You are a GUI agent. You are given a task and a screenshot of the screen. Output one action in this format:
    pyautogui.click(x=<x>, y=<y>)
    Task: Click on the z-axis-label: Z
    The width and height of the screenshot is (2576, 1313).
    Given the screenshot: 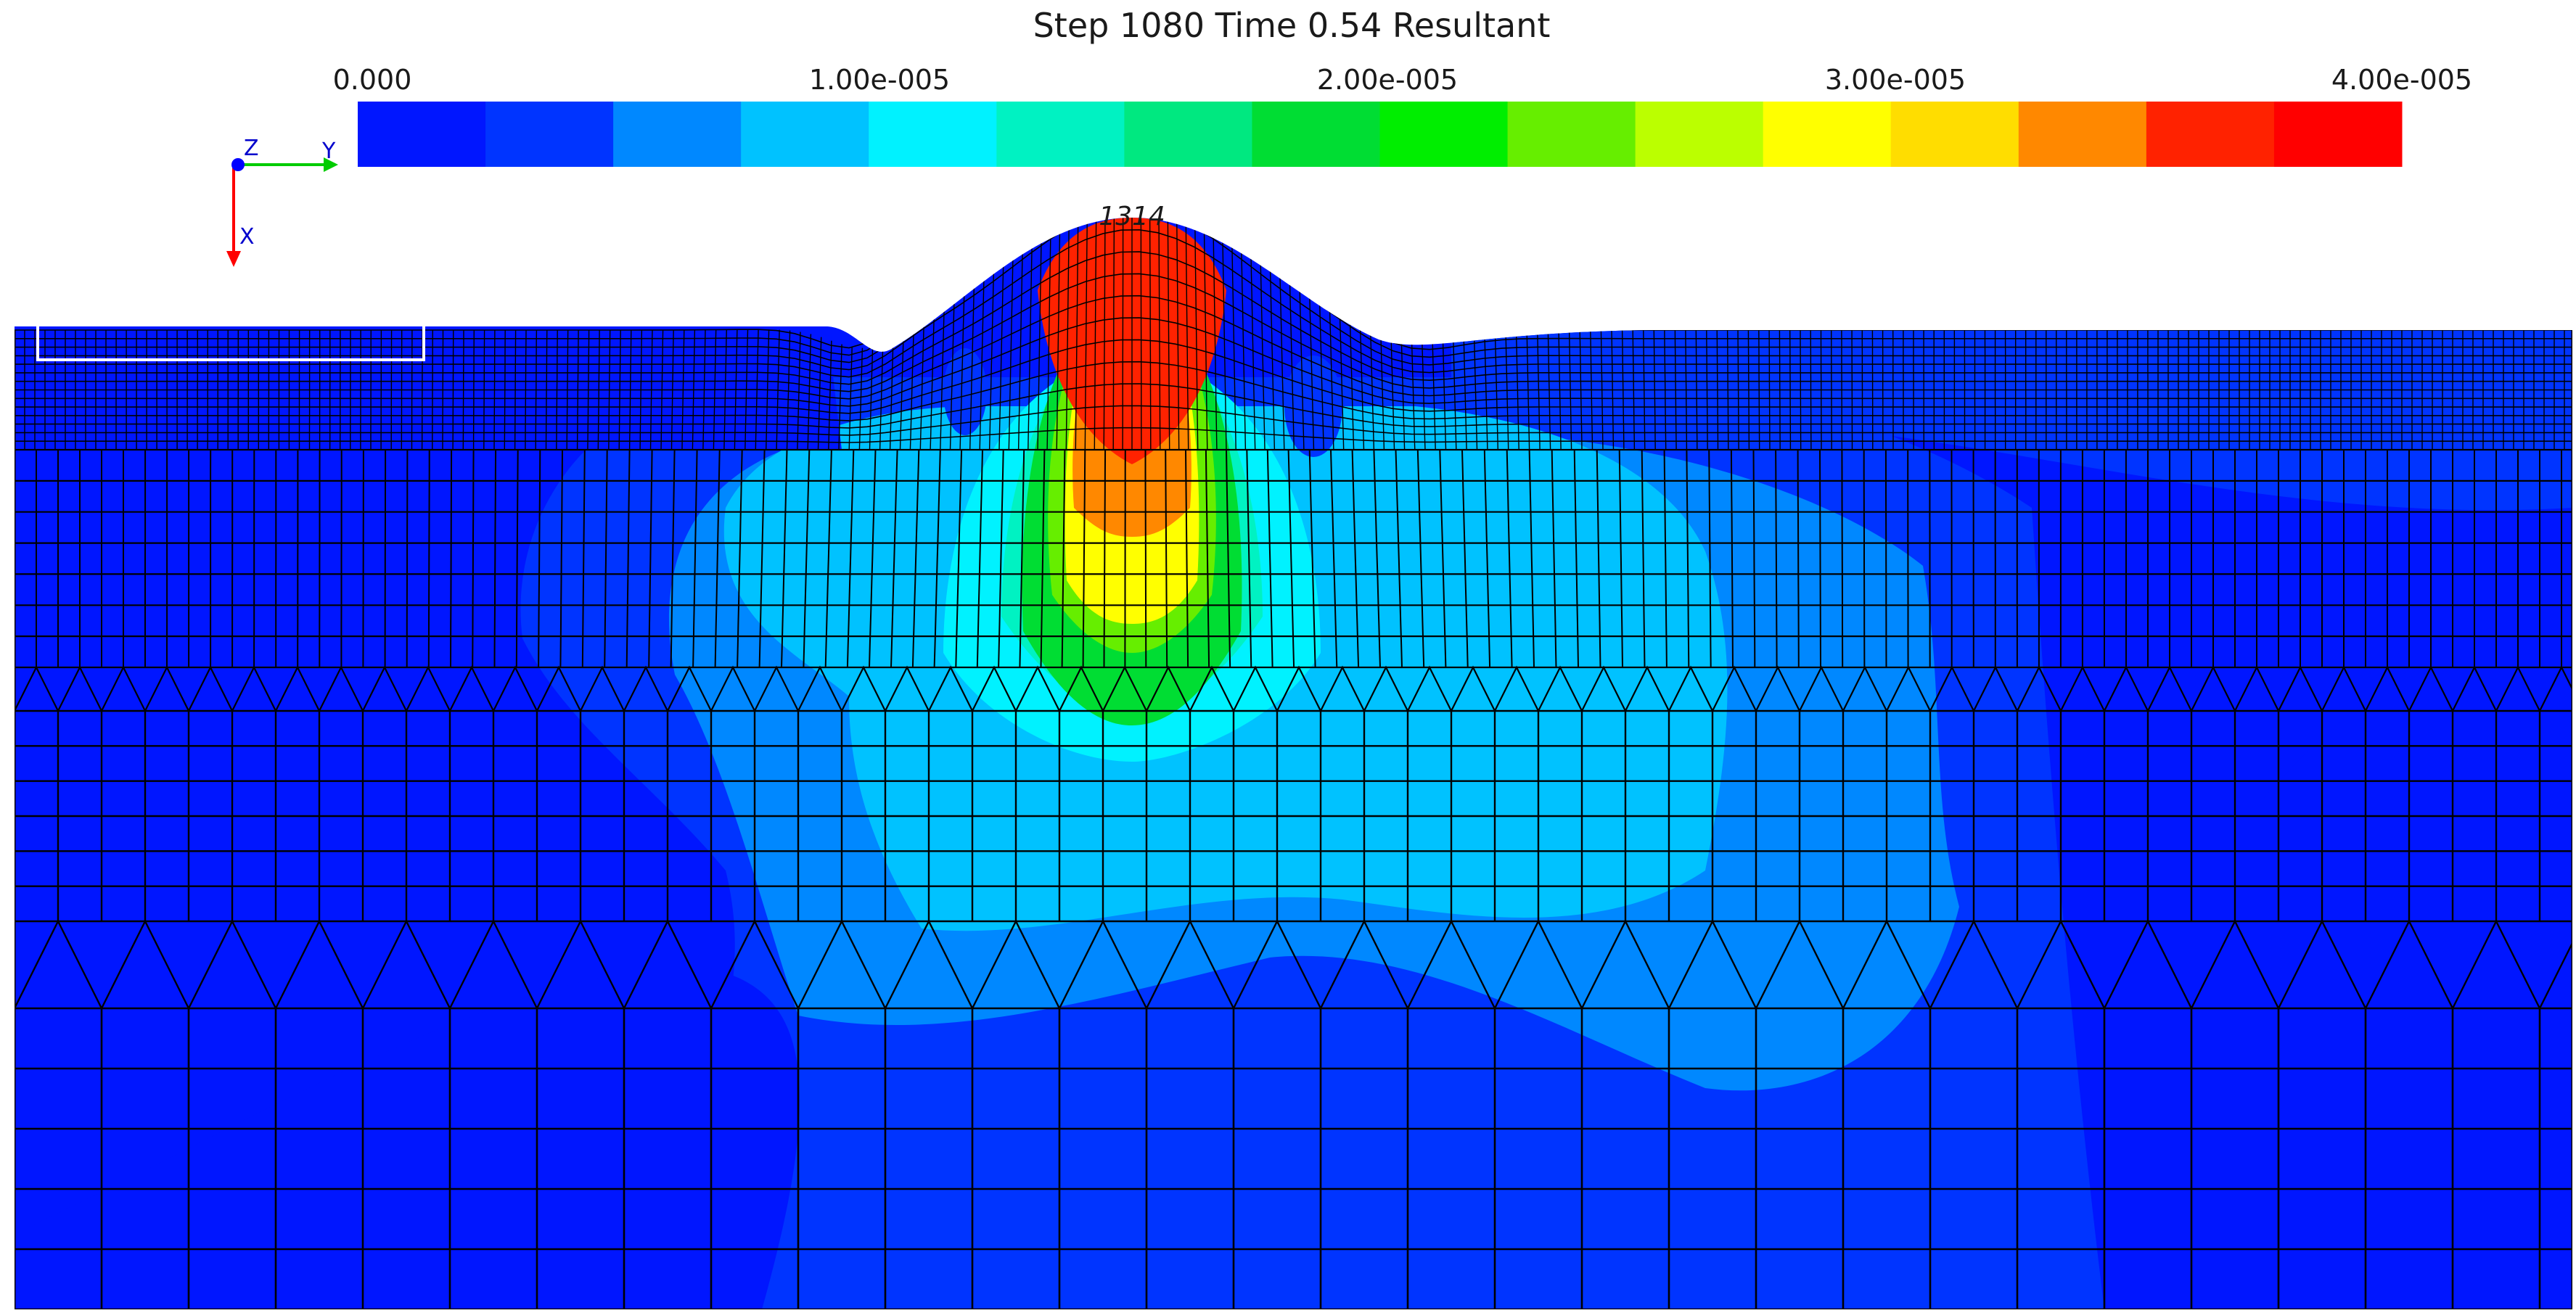 What is the action you would take?
    pyautogui.click(x=251, y=148)
    